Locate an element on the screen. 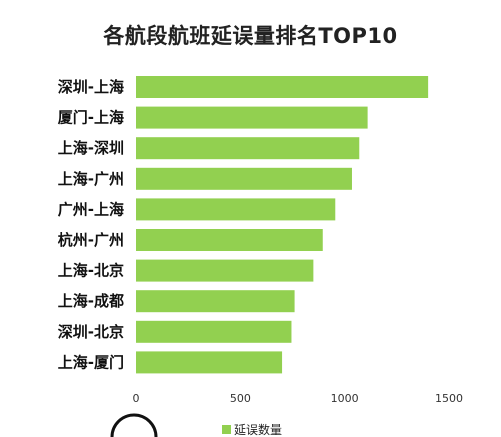 The image size is (501, 437). category-label: 上海-广州 is located at coordinates (91, 179).